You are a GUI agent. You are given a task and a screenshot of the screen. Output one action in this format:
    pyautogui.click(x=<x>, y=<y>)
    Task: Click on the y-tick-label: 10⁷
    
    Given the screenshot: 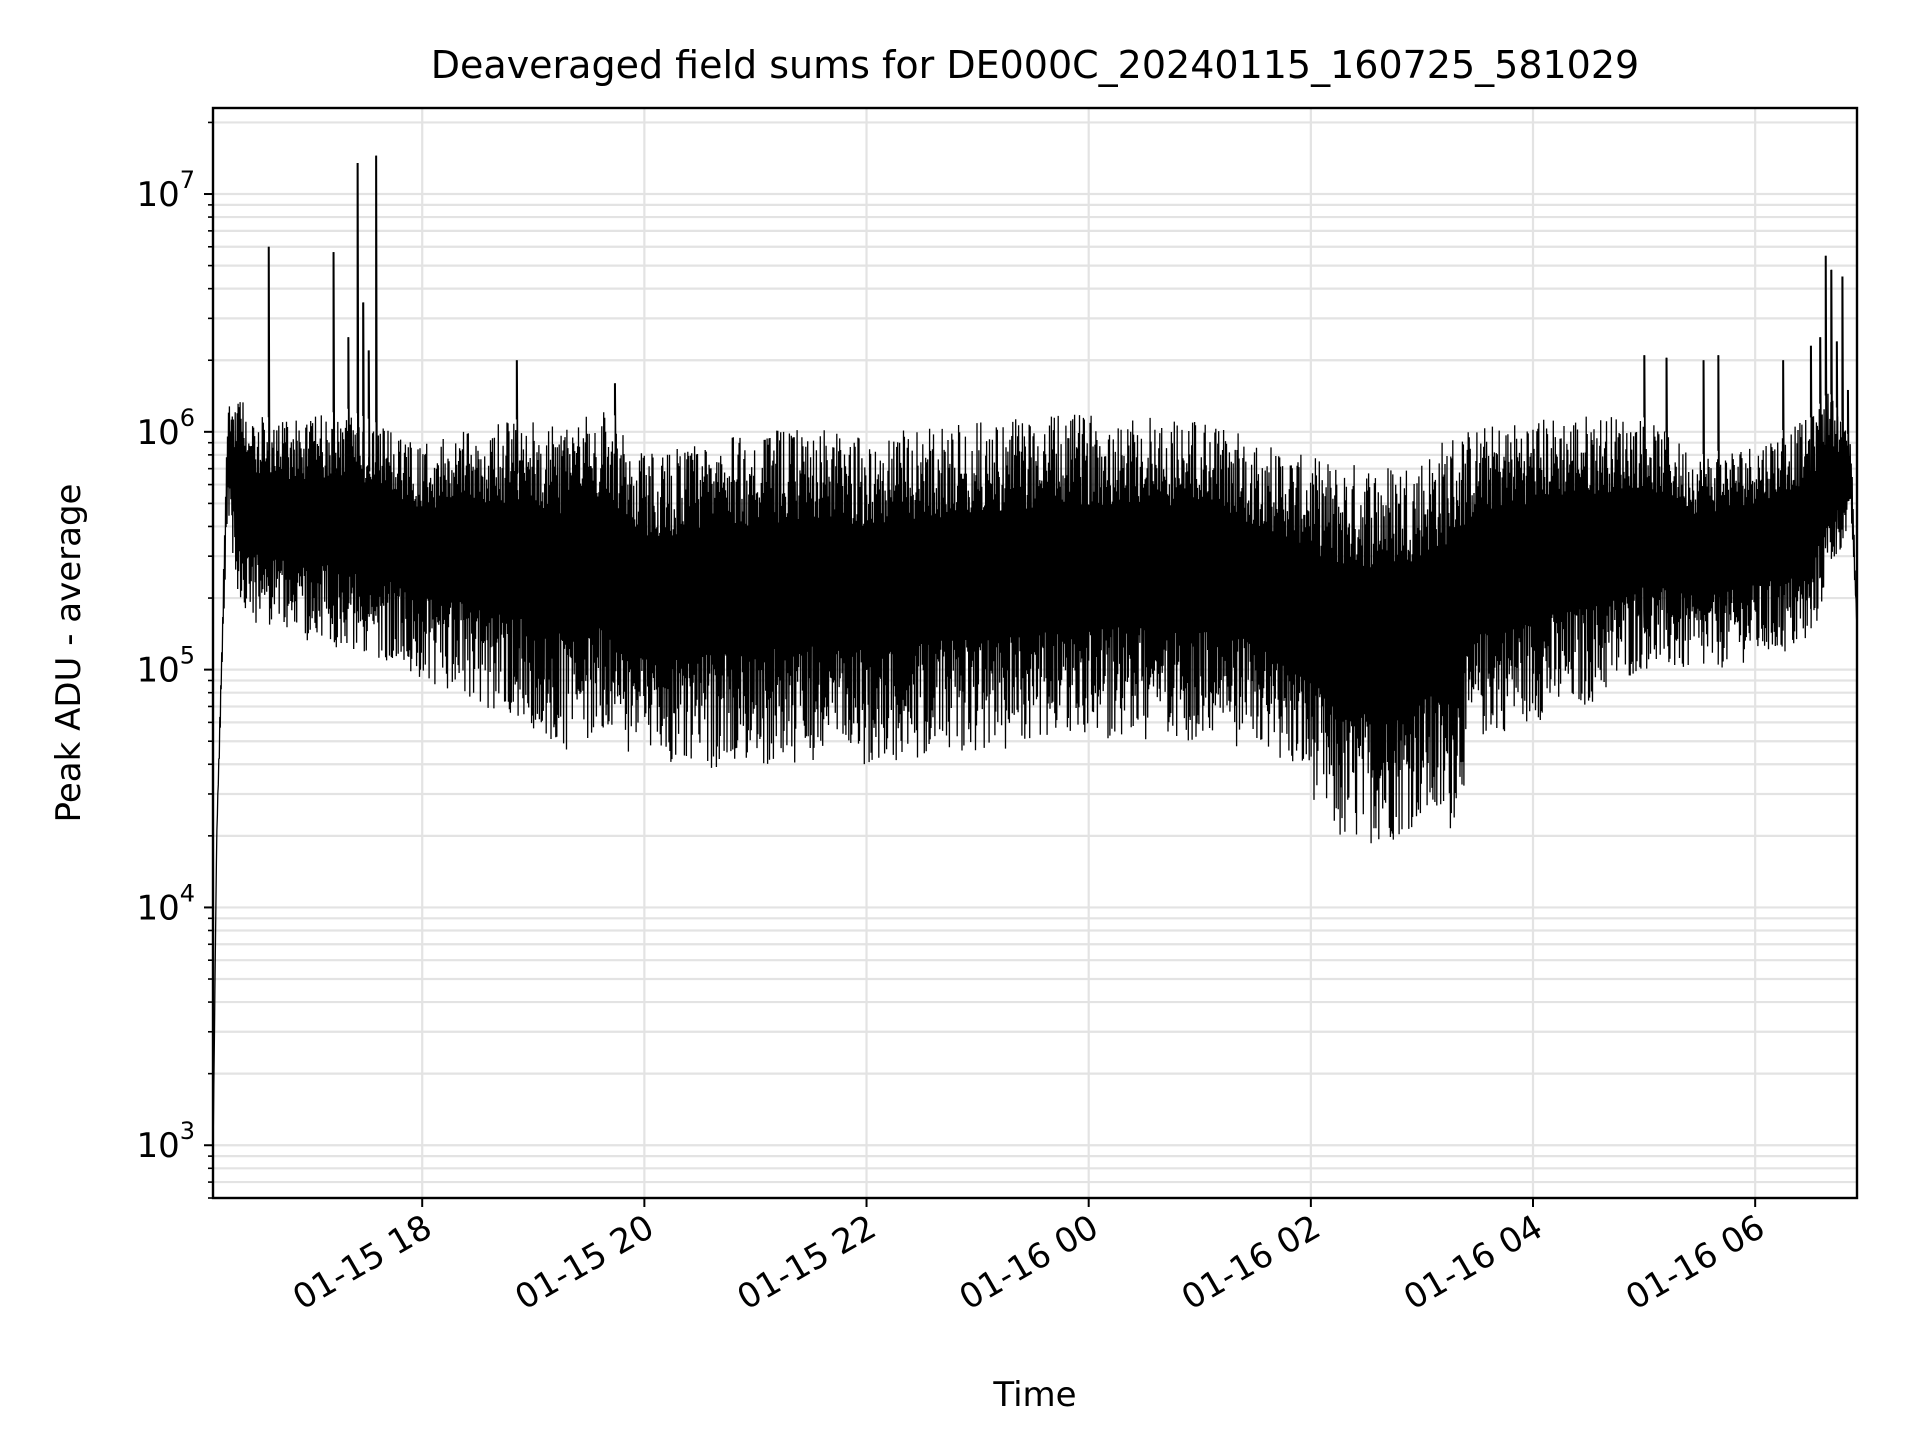 What is the action you would take?
    pyautogui.click(x=165, y=190)
    